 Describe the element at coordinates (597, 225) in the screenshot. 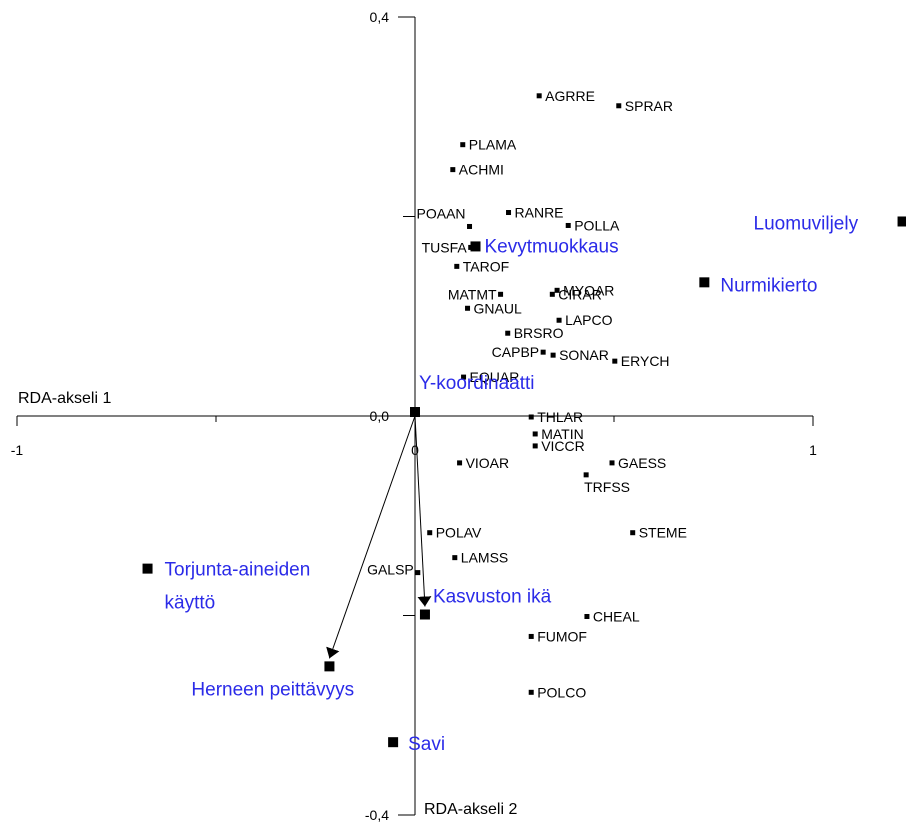

I see `species-label: POLLA` at that location.